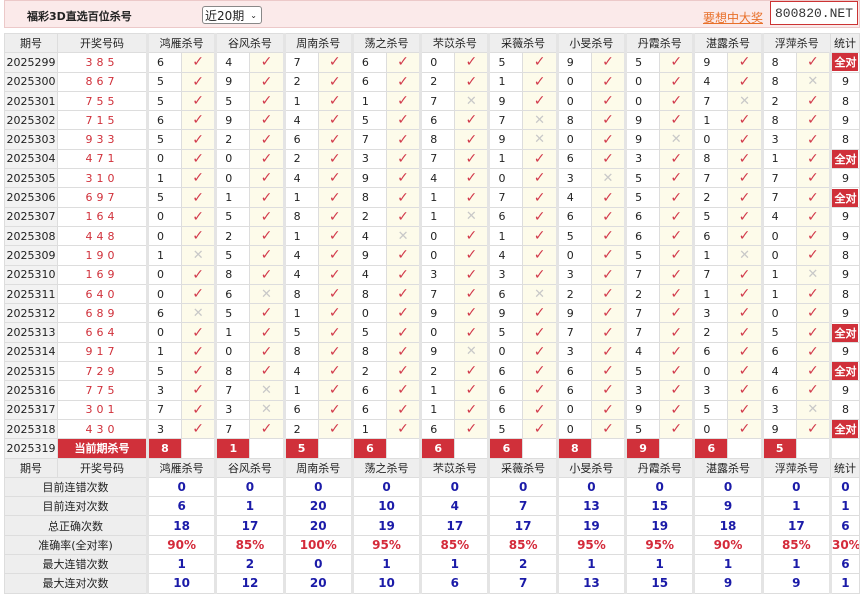 The image size is (860, 595). What do you see at coordinates (102, 236) in the screenshot?
I see `draw-number-cell: 448` at bounding box center [102, 236].